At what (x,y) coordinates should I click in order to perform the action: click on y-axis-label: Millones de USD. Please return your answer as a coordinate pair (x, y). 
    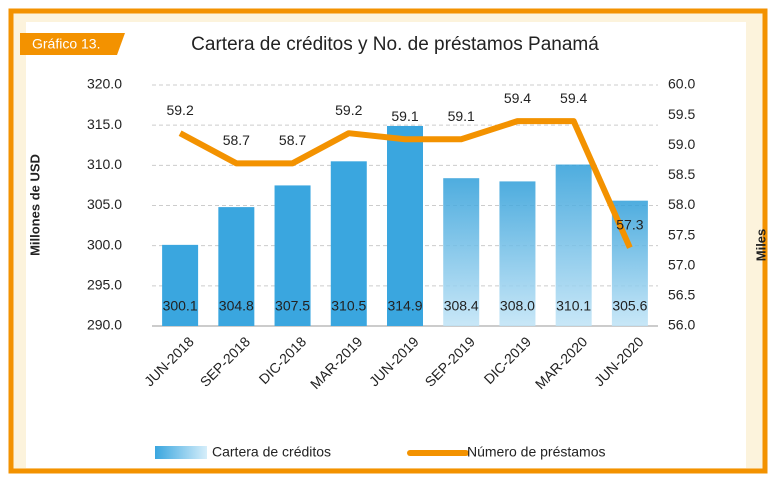
    Looking at the image, I should click on (34, 205).